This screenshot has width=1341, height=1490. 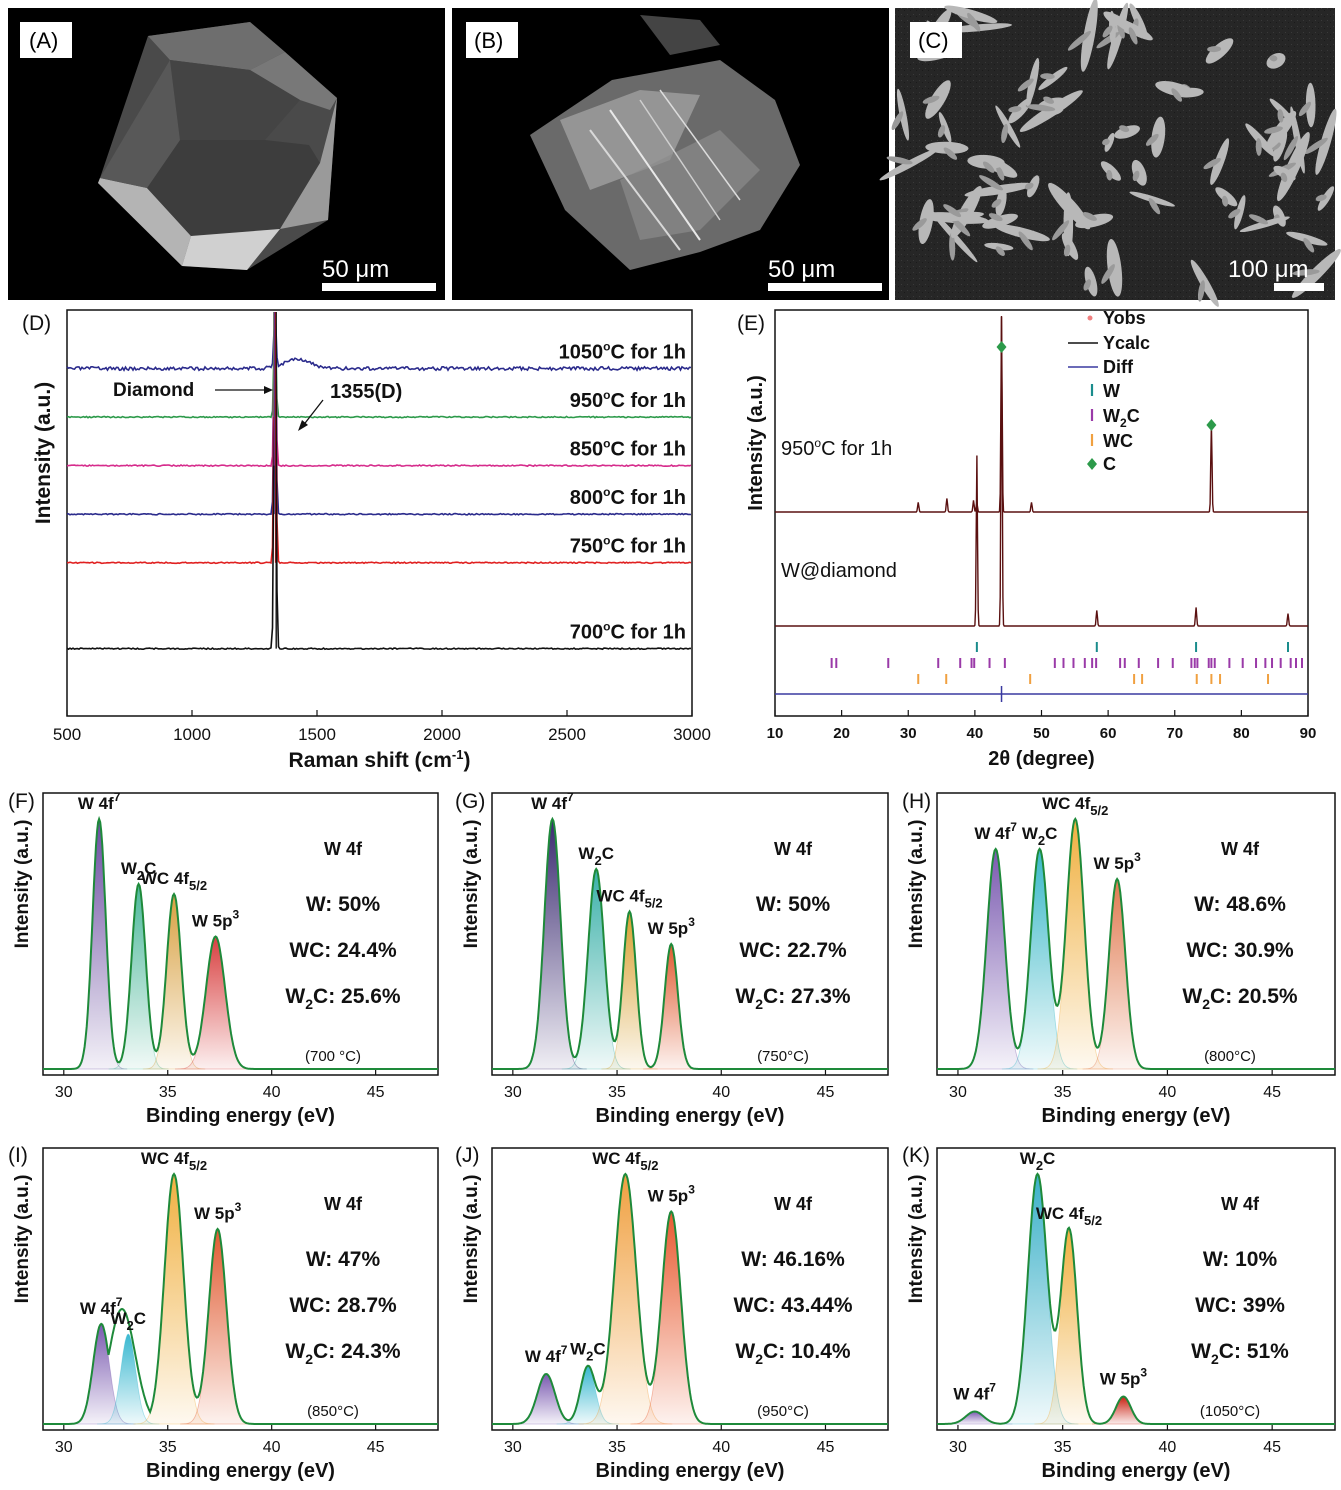 What do you see at coordinates (1001, 347) in the screenshot?
I see `carbon-marker` at bounding box center [1001, 347].